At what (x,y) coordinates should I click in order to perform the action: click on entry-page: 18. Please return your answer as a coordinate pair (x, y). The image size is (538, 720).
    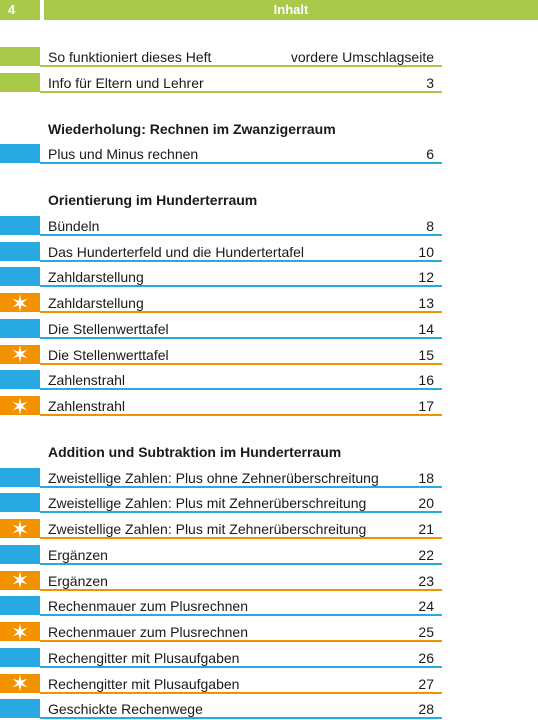
    Looking at the image, I should click on (426, 477).